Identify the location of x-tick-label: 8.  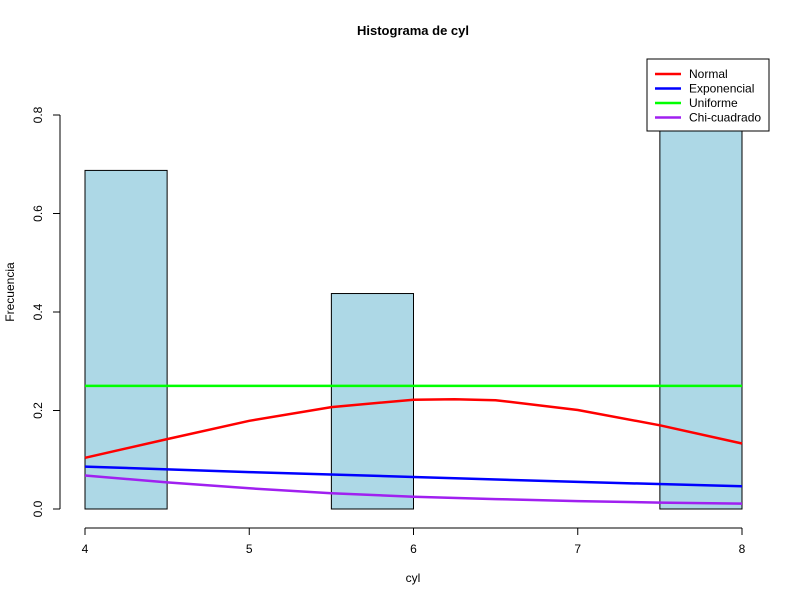
(742, 549).